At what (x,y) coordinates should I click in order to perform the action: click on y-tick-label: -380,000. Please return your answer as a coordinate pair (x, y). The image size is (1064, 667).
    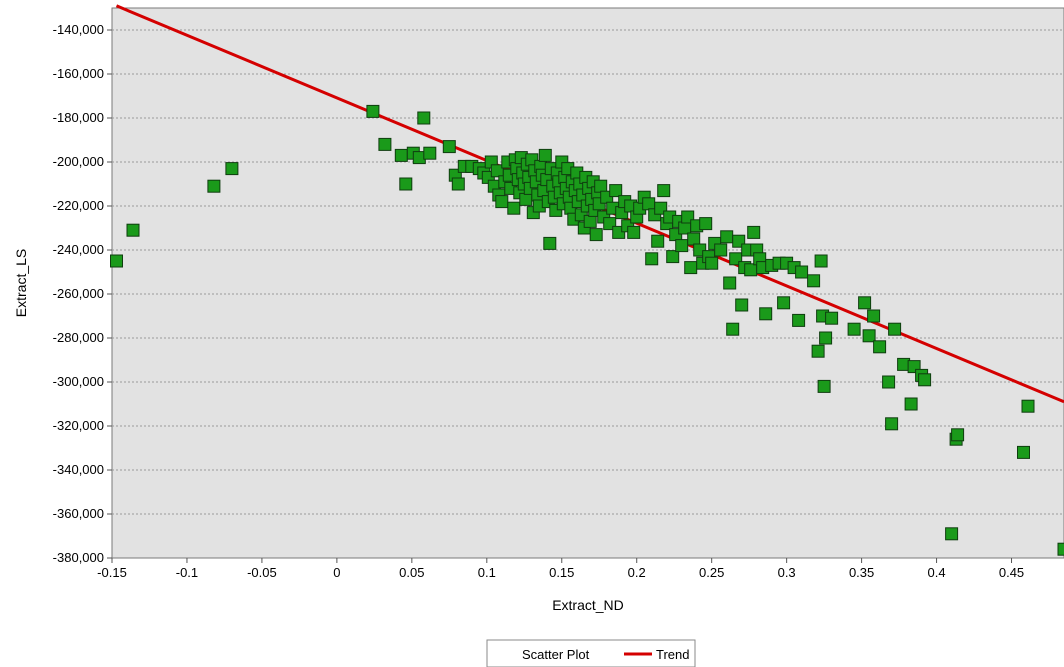
    Looking at the image, I should click on (78, 557).